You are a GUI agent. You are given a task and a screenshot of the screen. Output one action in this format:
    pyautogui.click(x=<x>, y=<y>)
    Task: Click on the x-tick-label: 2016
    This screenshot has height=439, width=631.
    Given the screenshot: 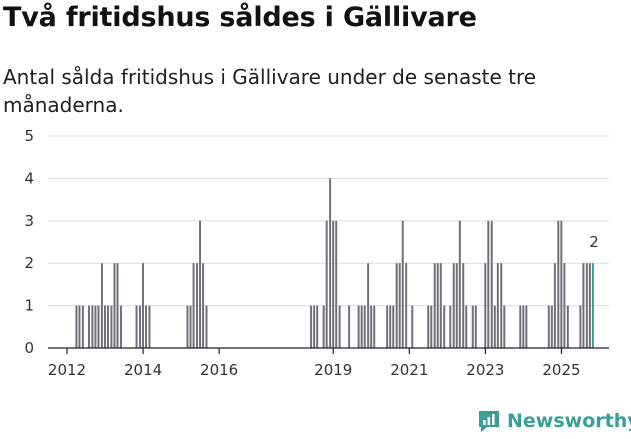 What is the action you would take?
    pyautogui.click(x=219, y=370)
    